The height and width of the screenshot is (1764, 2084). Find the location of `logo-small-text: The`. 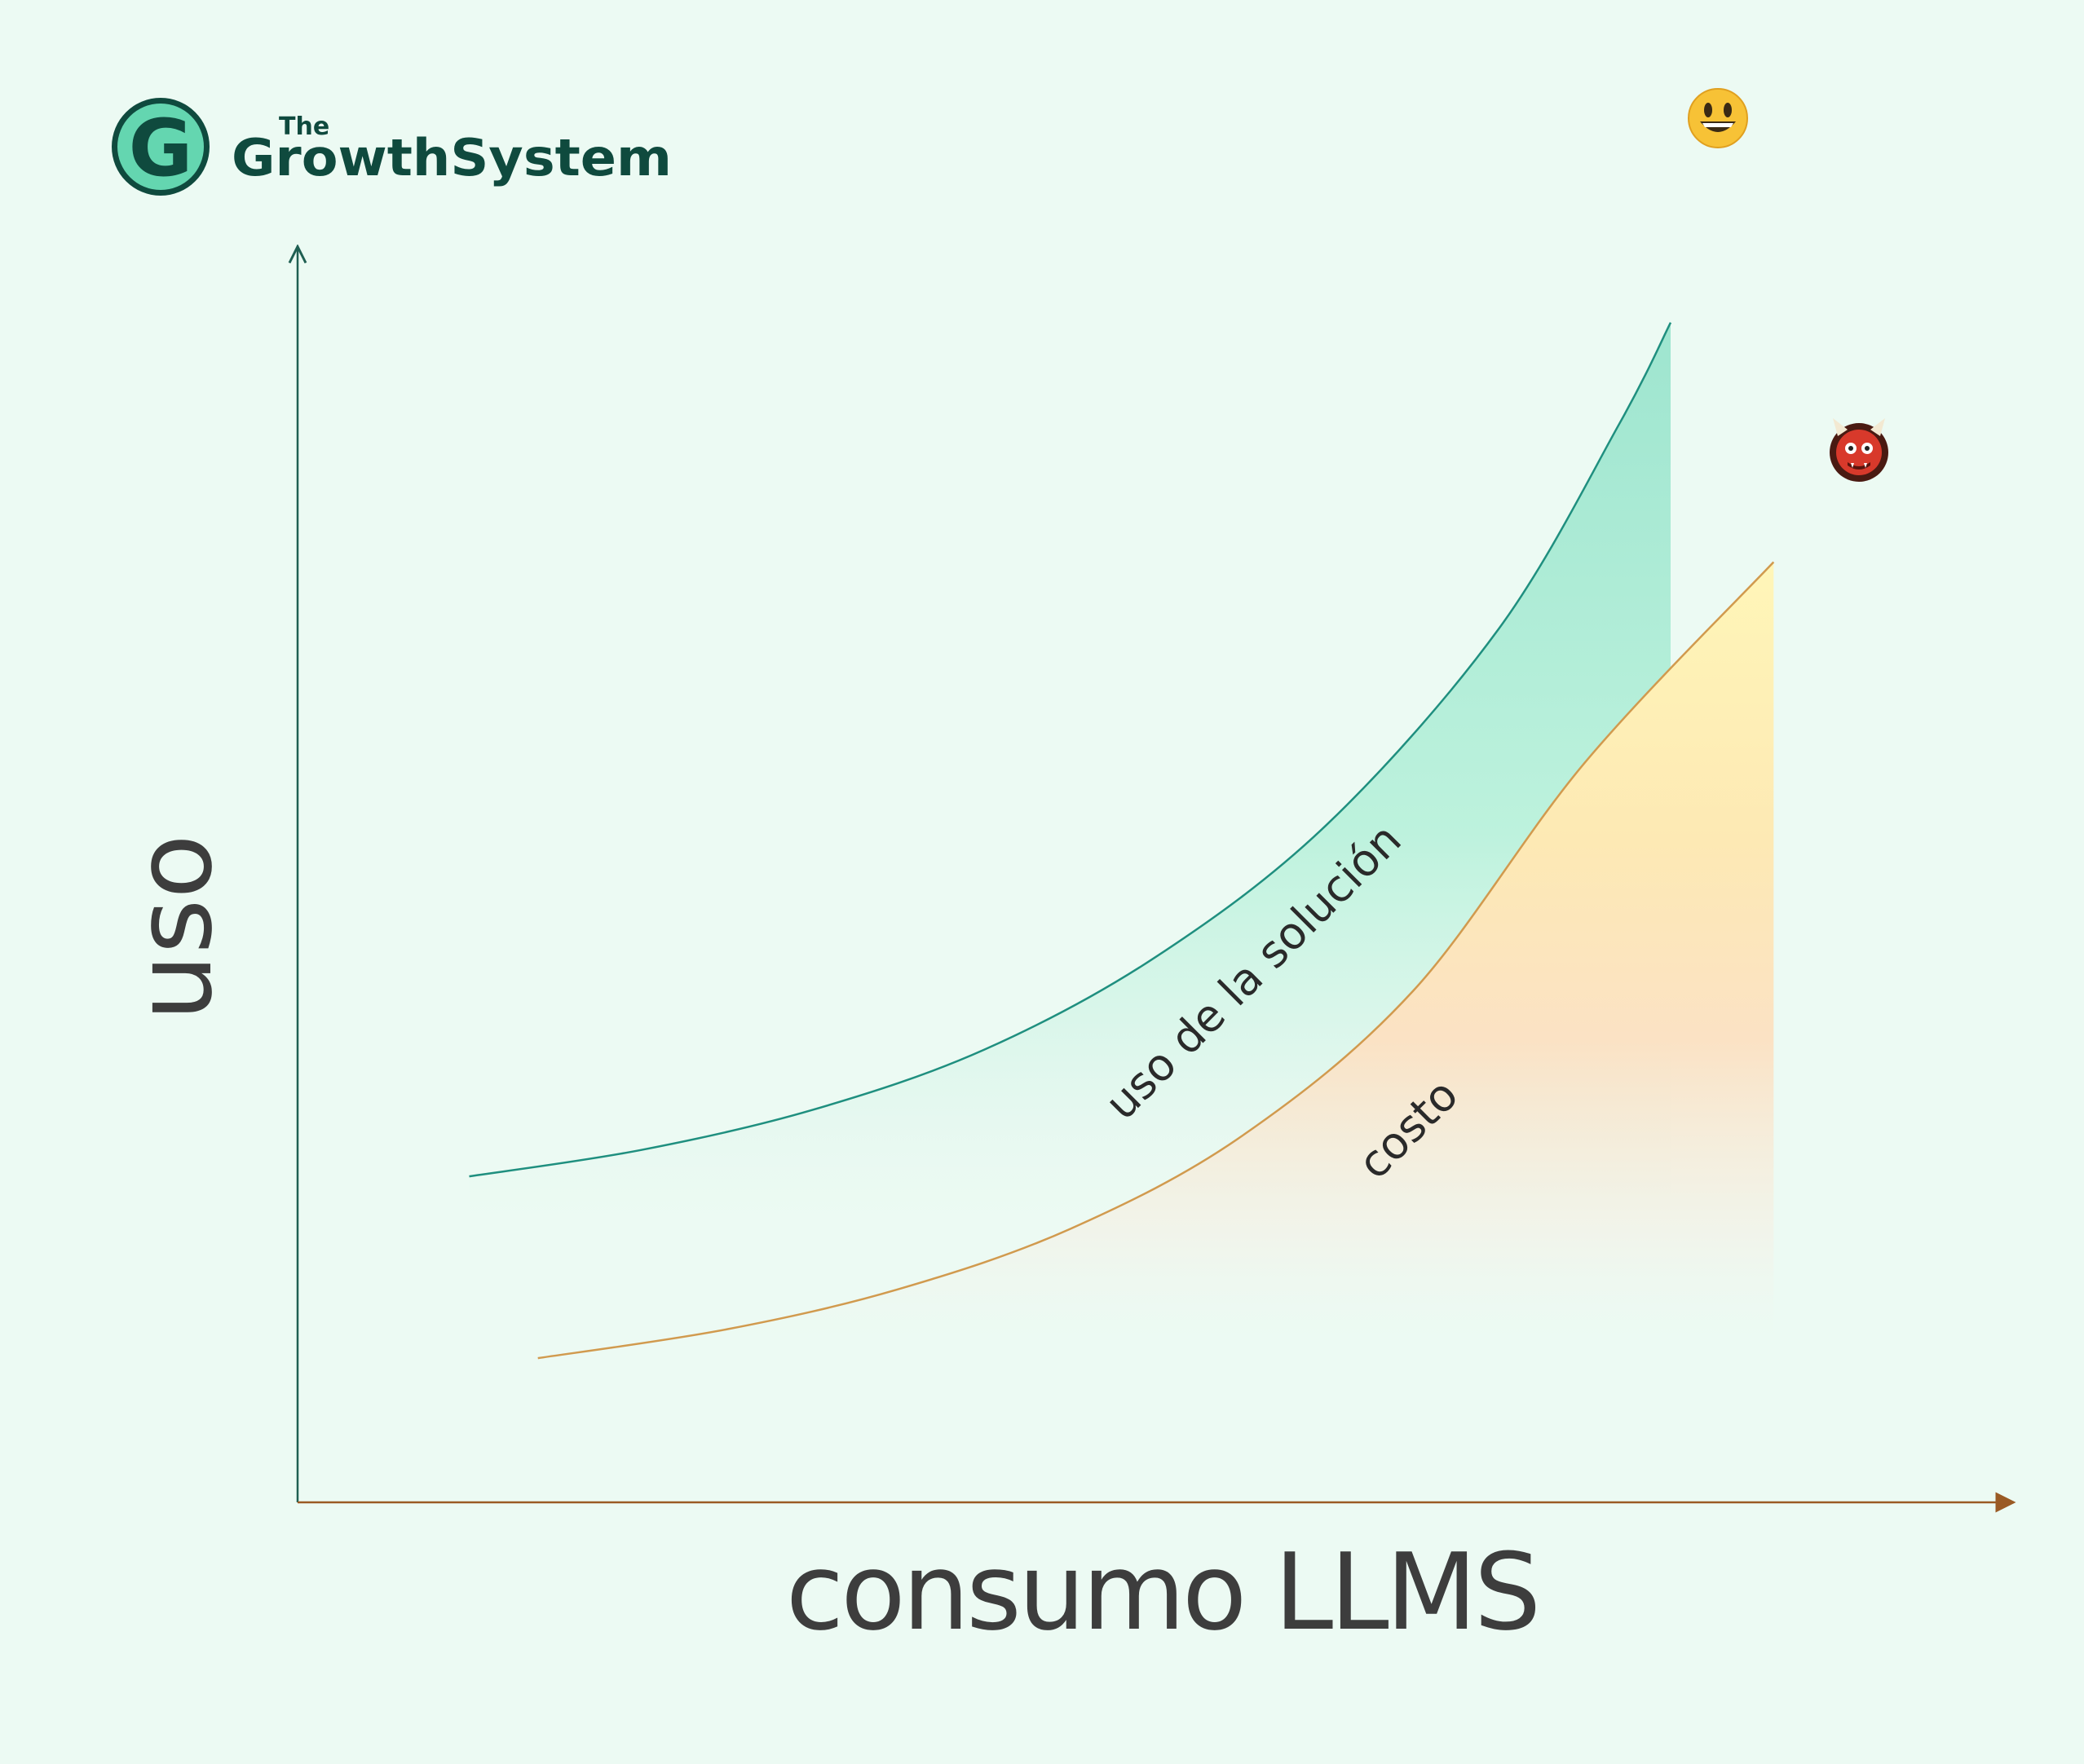

logo-small-text: The is located at coordinates (304, 126).